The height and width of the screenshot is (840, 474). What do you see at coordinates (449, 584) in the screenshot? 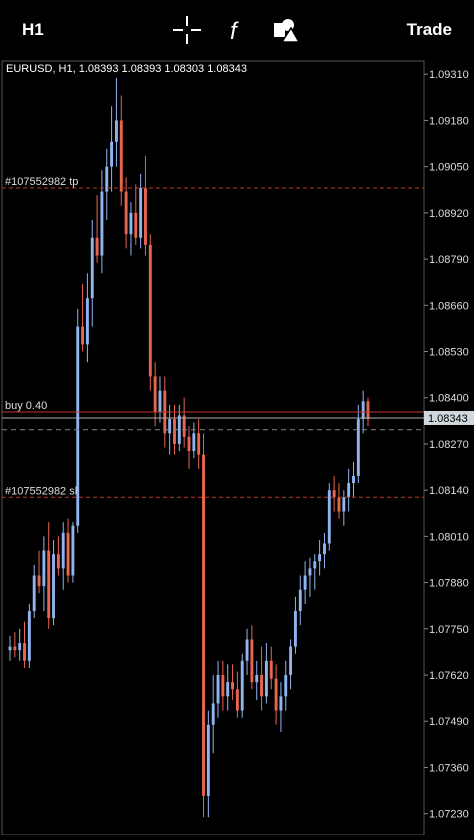
I see `y-tick-label: 1.07880` at bounding box center [449, 584].